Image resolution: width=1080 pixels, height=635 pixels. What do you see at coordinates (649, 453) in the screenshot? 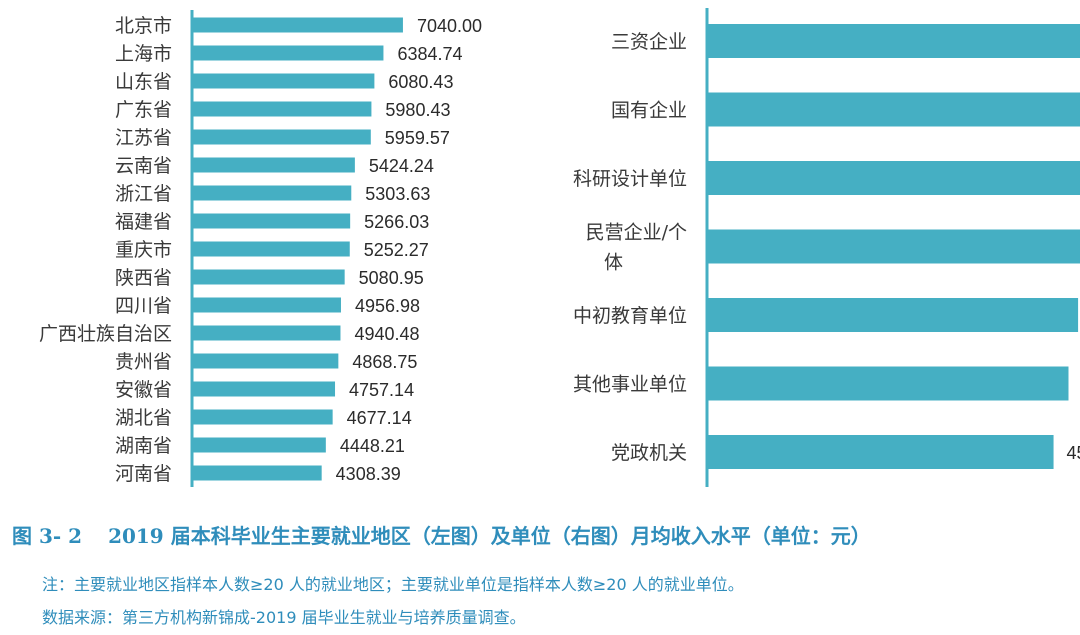
I see `category-label: 党政机关` at bounding box center [649, 453].